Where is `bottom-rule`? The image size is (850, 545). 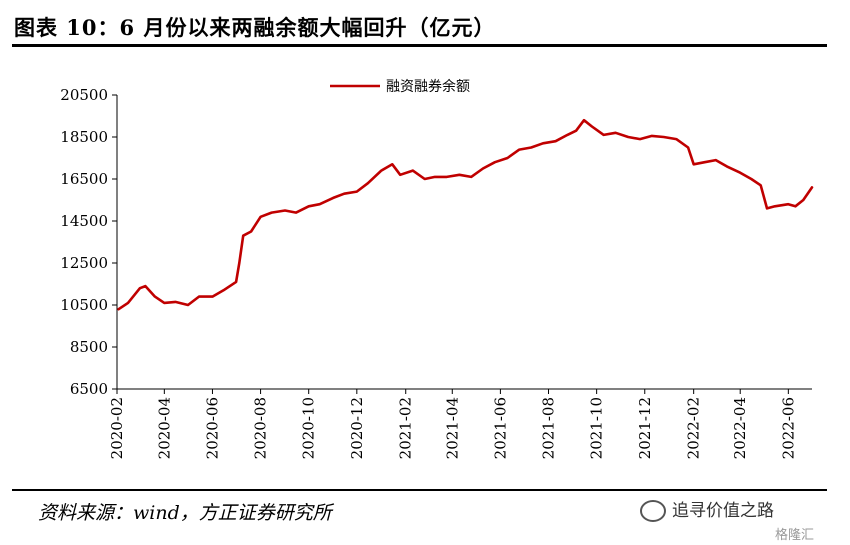 bottom-rule is located at coordinates (419, 490).